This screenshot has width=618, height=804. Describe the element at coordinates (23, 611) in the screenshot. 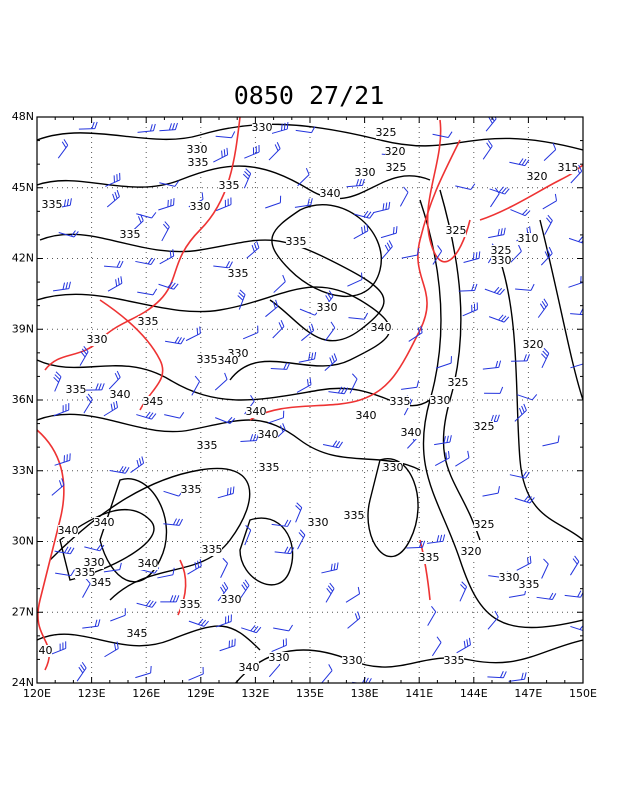

I see `lat-label: 27N` at that location.